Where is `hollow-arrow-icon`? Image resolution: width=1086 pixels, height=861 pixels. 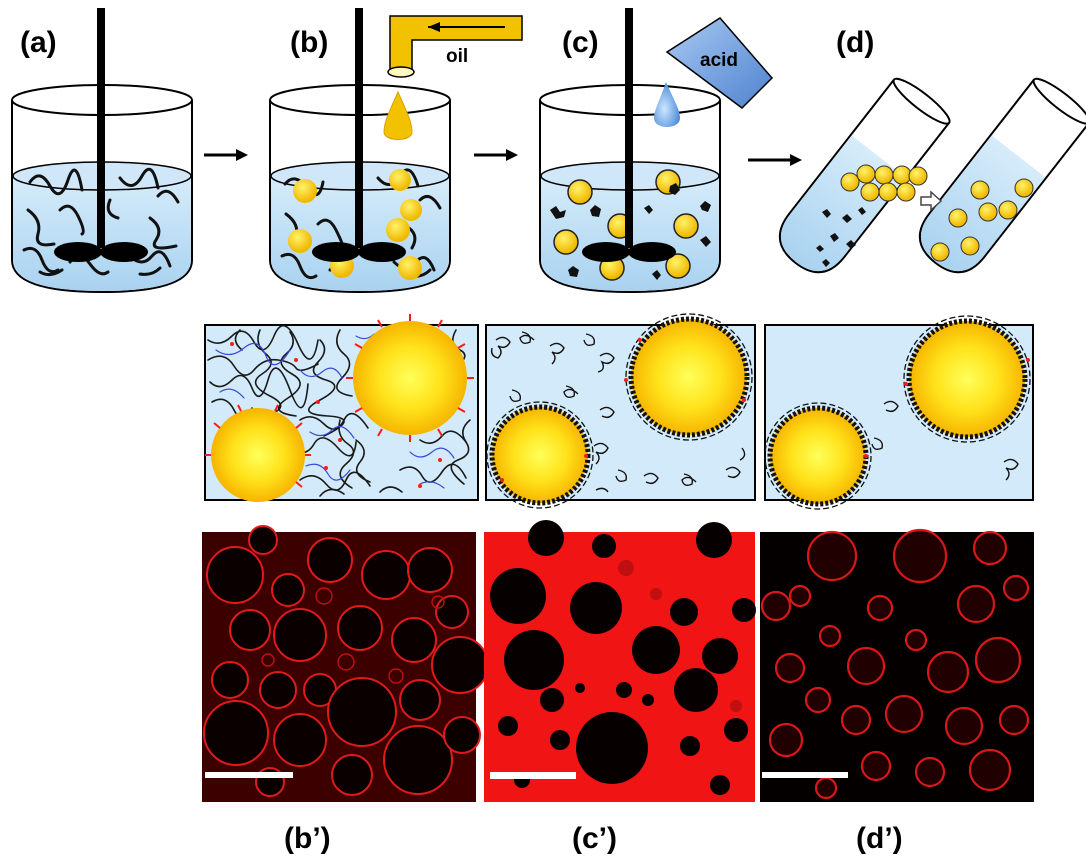
hollow-arrow-icon is located at coordinates (931, 201).